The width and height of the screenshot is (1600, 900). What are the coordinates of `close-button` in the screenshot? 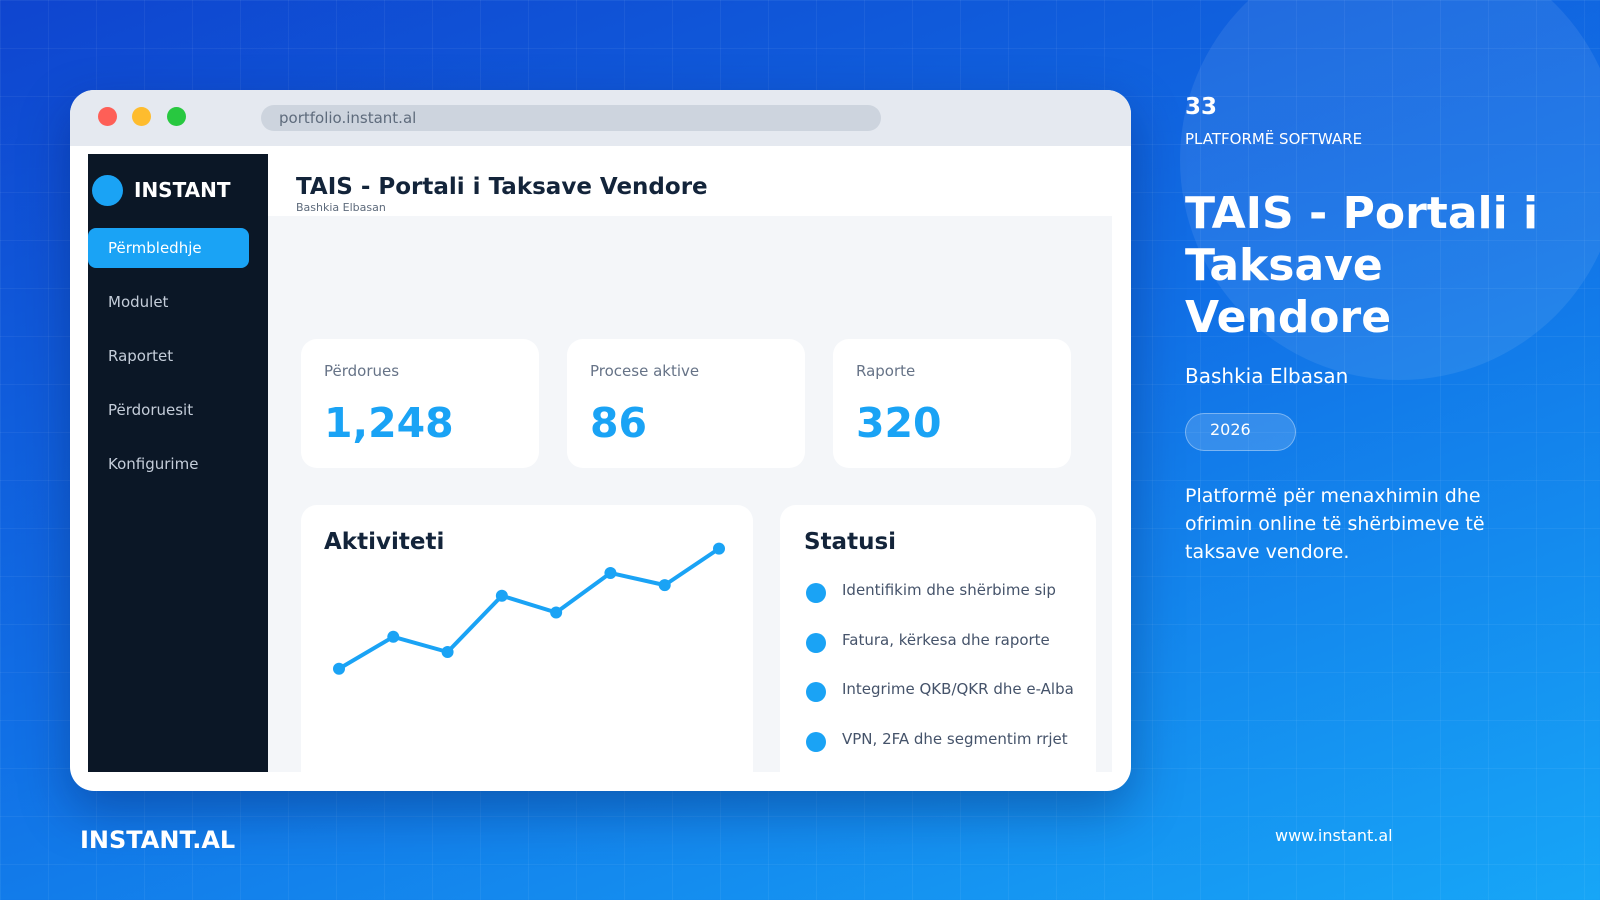 It's located at (107, 116).